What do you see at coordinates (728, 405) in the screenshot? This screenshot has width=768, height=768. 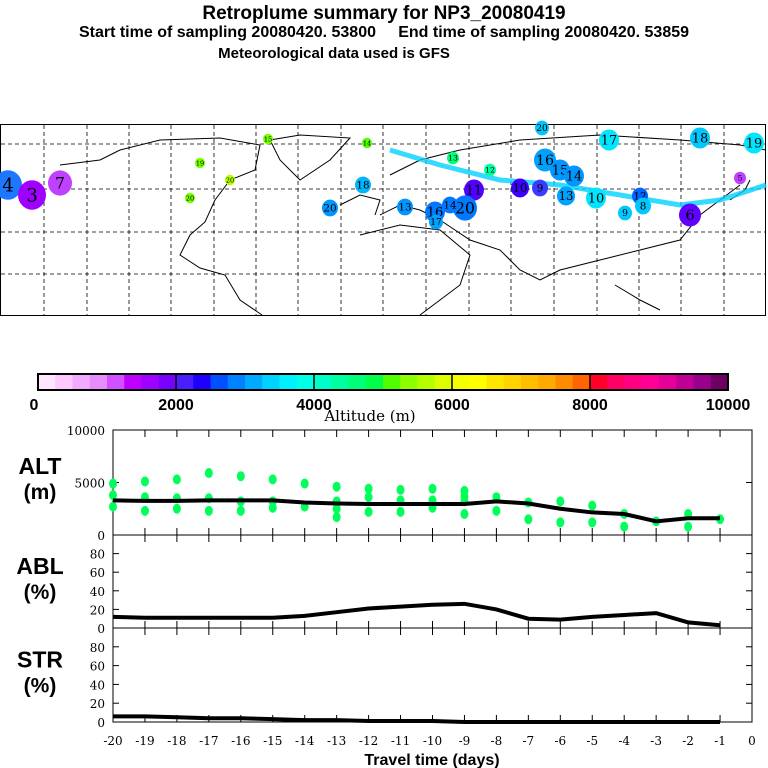 I see `colorbar-tick-label: 10000` at bounding box center [728, 405].